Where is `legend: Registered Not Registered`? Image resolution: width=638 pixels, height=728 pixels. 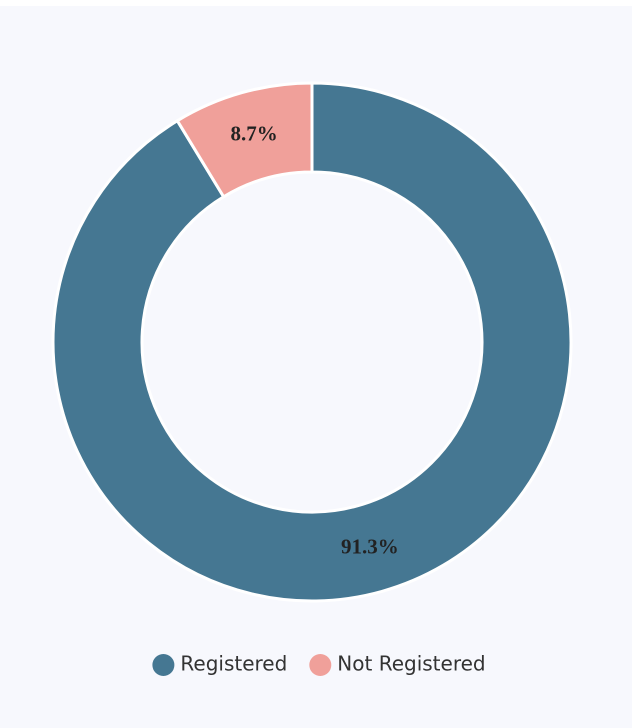
legend: Registered Not Registered is located at coordinates (319, 664).